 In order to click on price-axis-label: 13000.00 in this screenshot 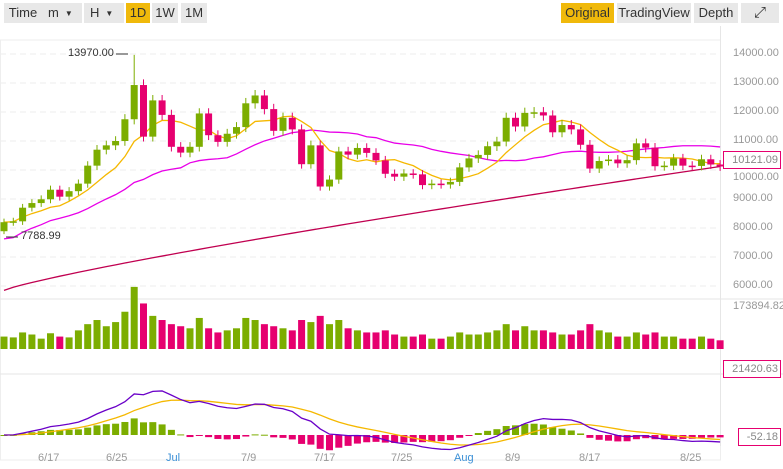, I will do `click(756, 82)`.